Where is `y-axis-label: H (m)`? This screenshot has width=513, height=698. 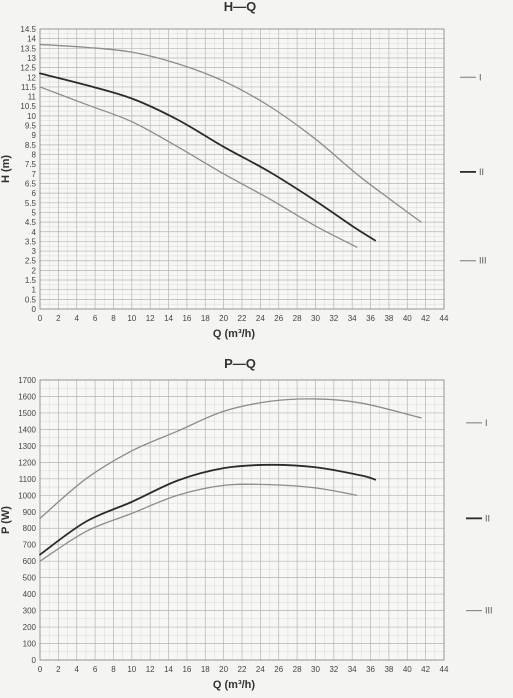 y-axis-label: H (m) is located at coordinates (6, 169).